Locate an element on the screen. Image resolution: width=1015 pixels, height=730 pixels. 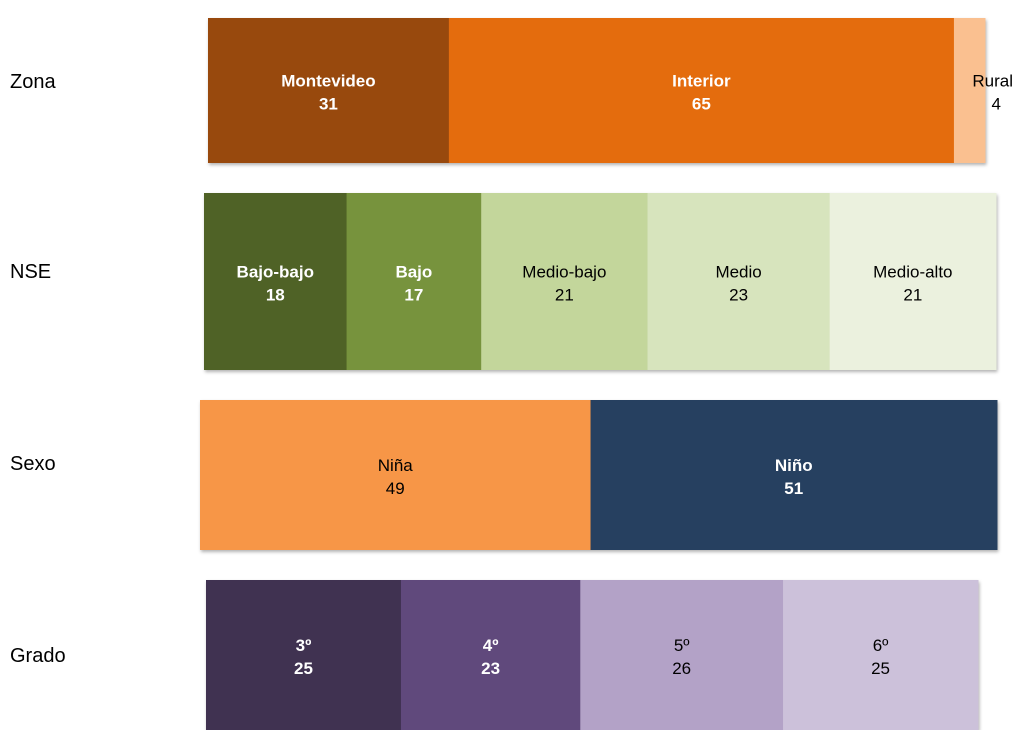
segment-name-sexo-nino: Niño is located at coordinates (794, 465).